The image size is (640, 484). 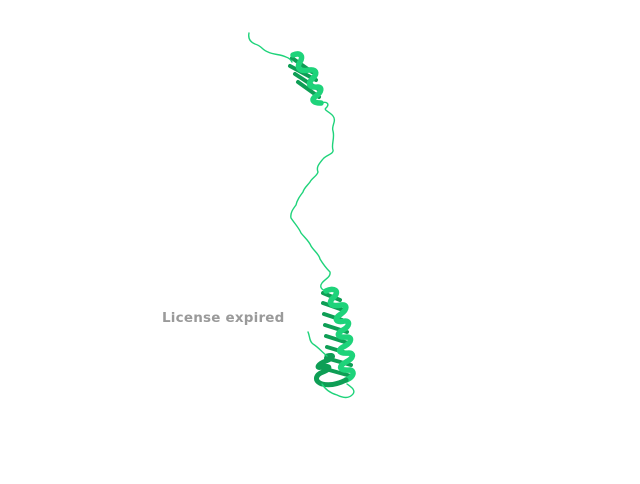 I want to click on lower-helix-bundle, so click(x=331, y=342).